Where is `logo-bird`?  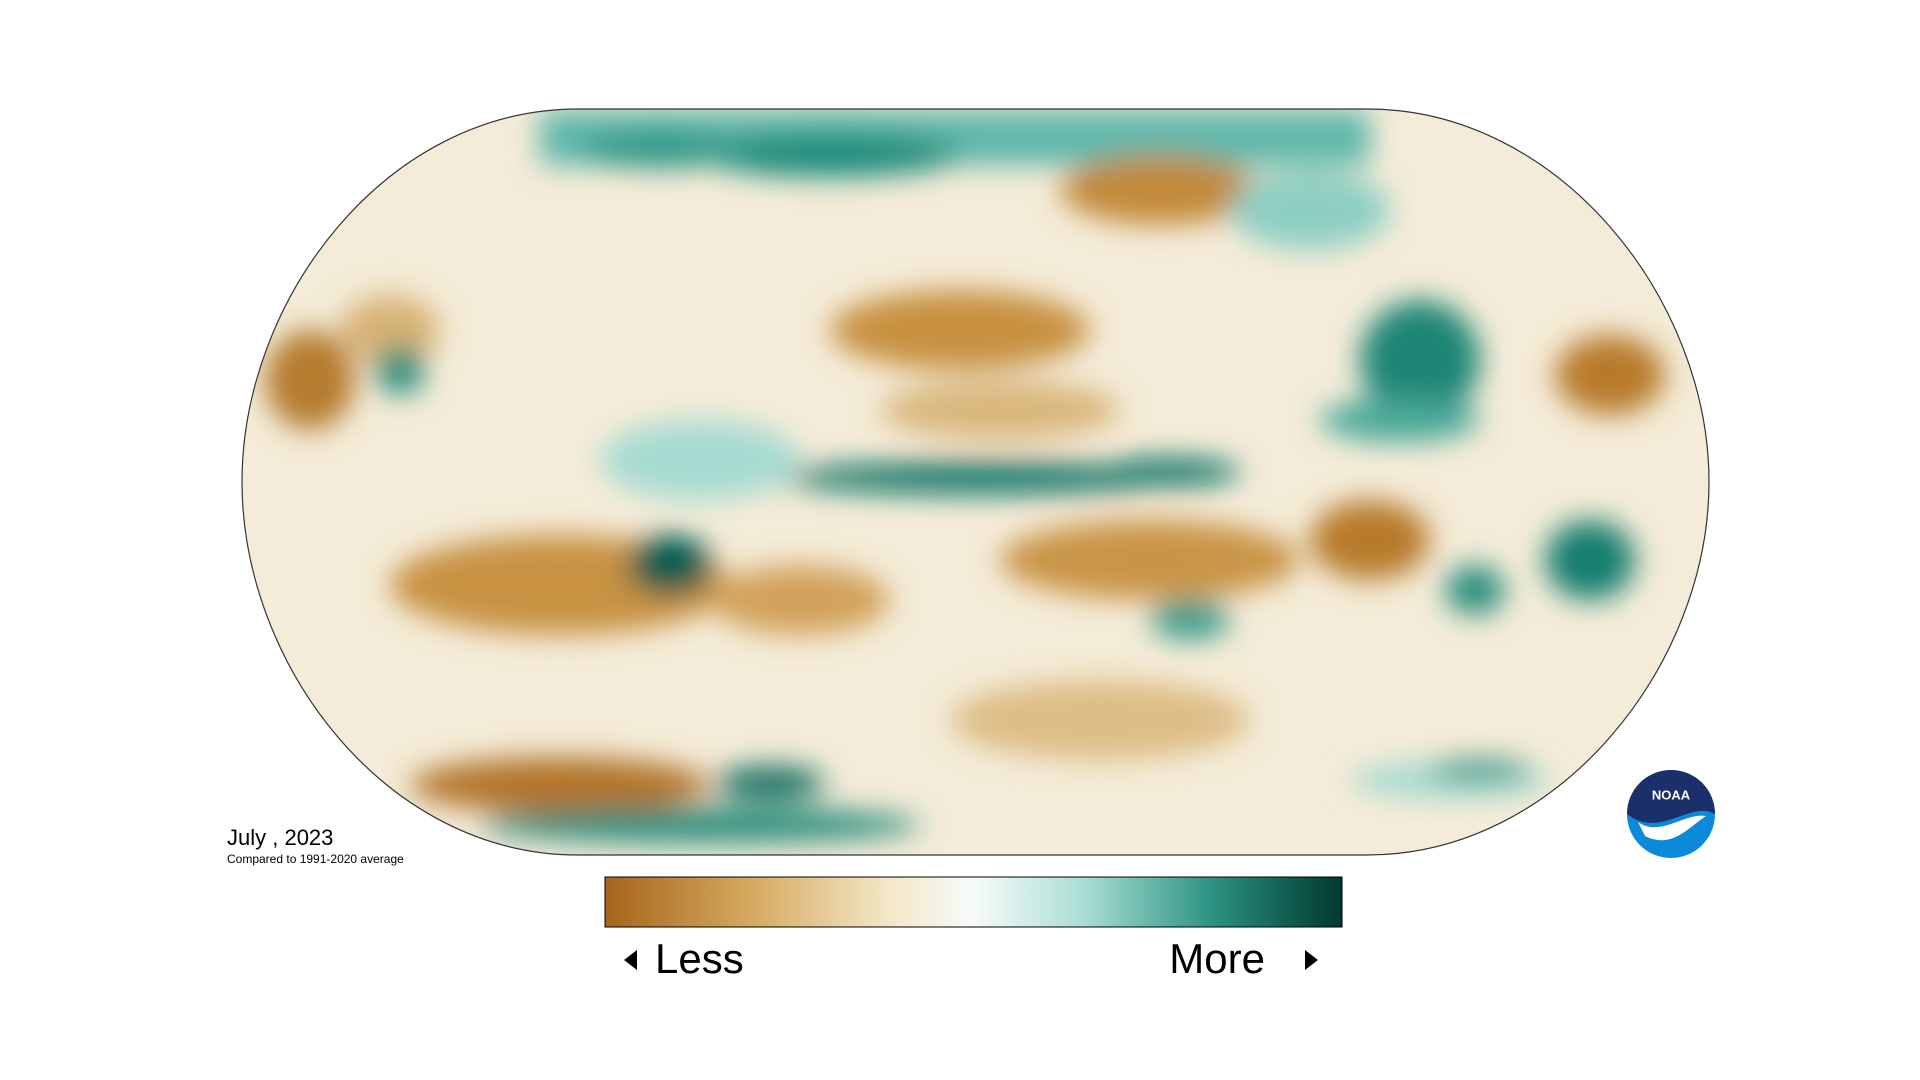
logo-bird is located at coordinates (1672, 828).